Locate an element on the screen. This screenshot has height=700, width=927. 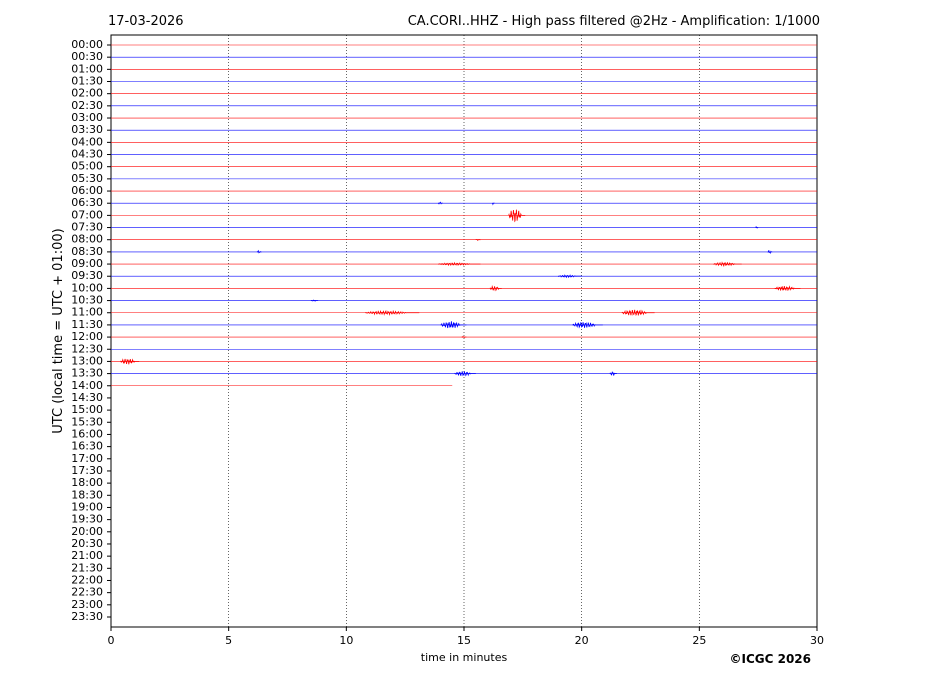
y-tick-label: 01:00 is located at coordinates (87, 68).